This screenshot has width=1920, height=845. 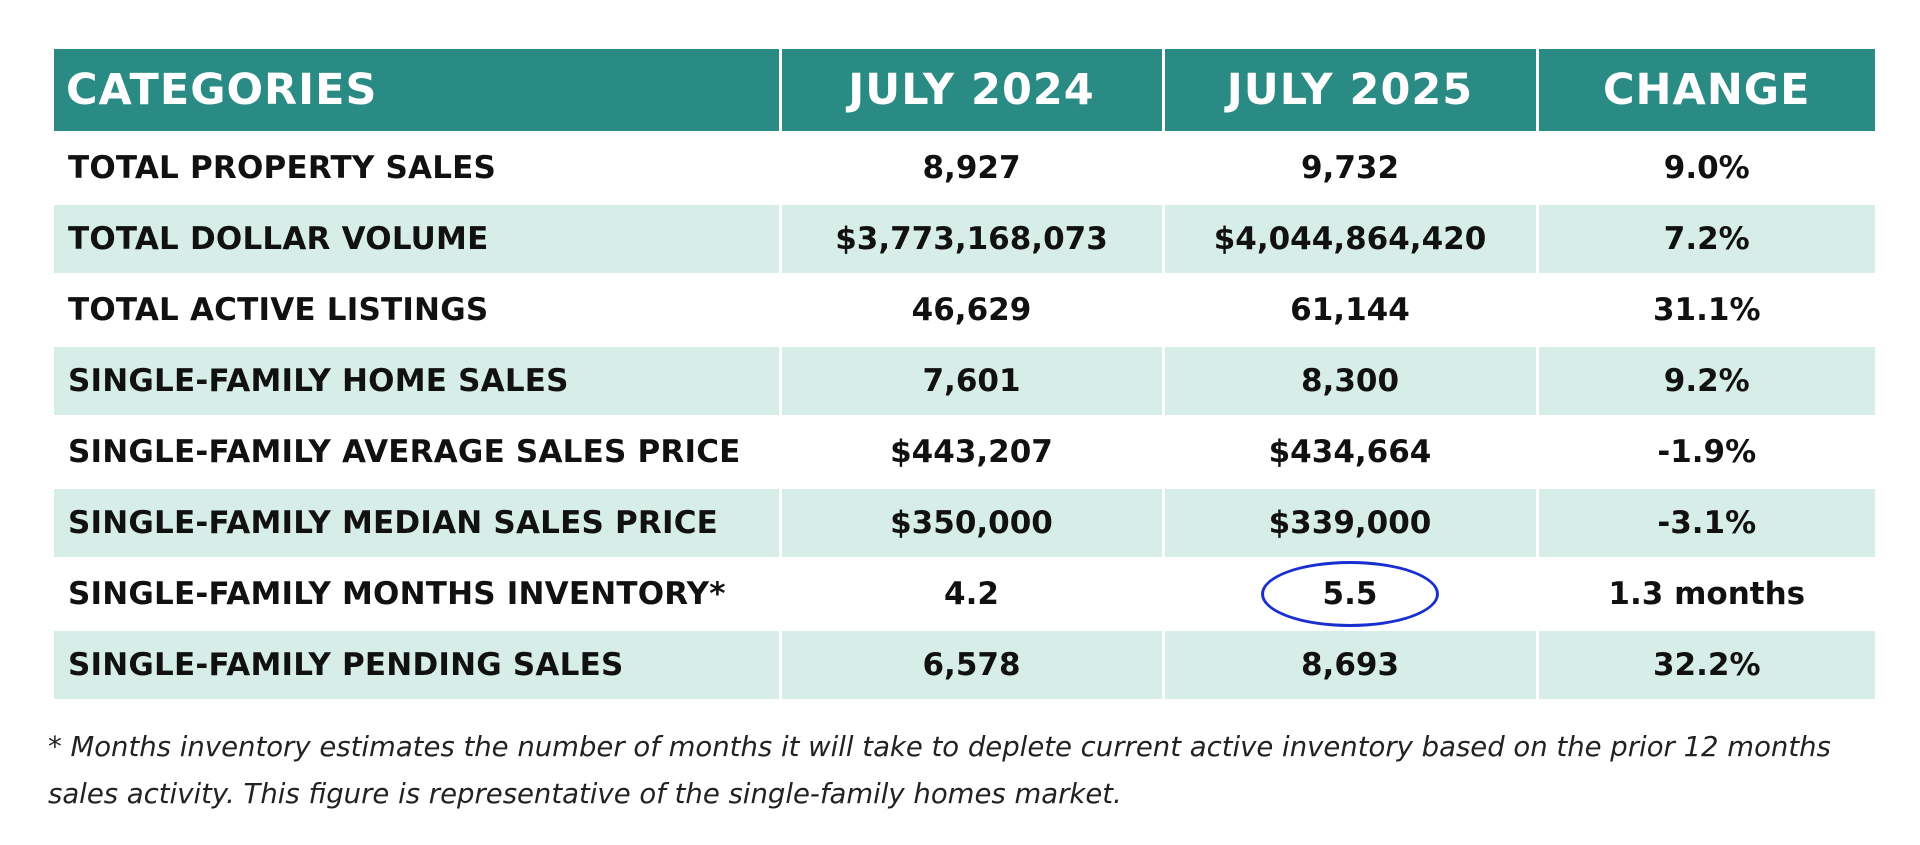 I want to click on value-change: 9.2%, so click(x=1706, y=380).